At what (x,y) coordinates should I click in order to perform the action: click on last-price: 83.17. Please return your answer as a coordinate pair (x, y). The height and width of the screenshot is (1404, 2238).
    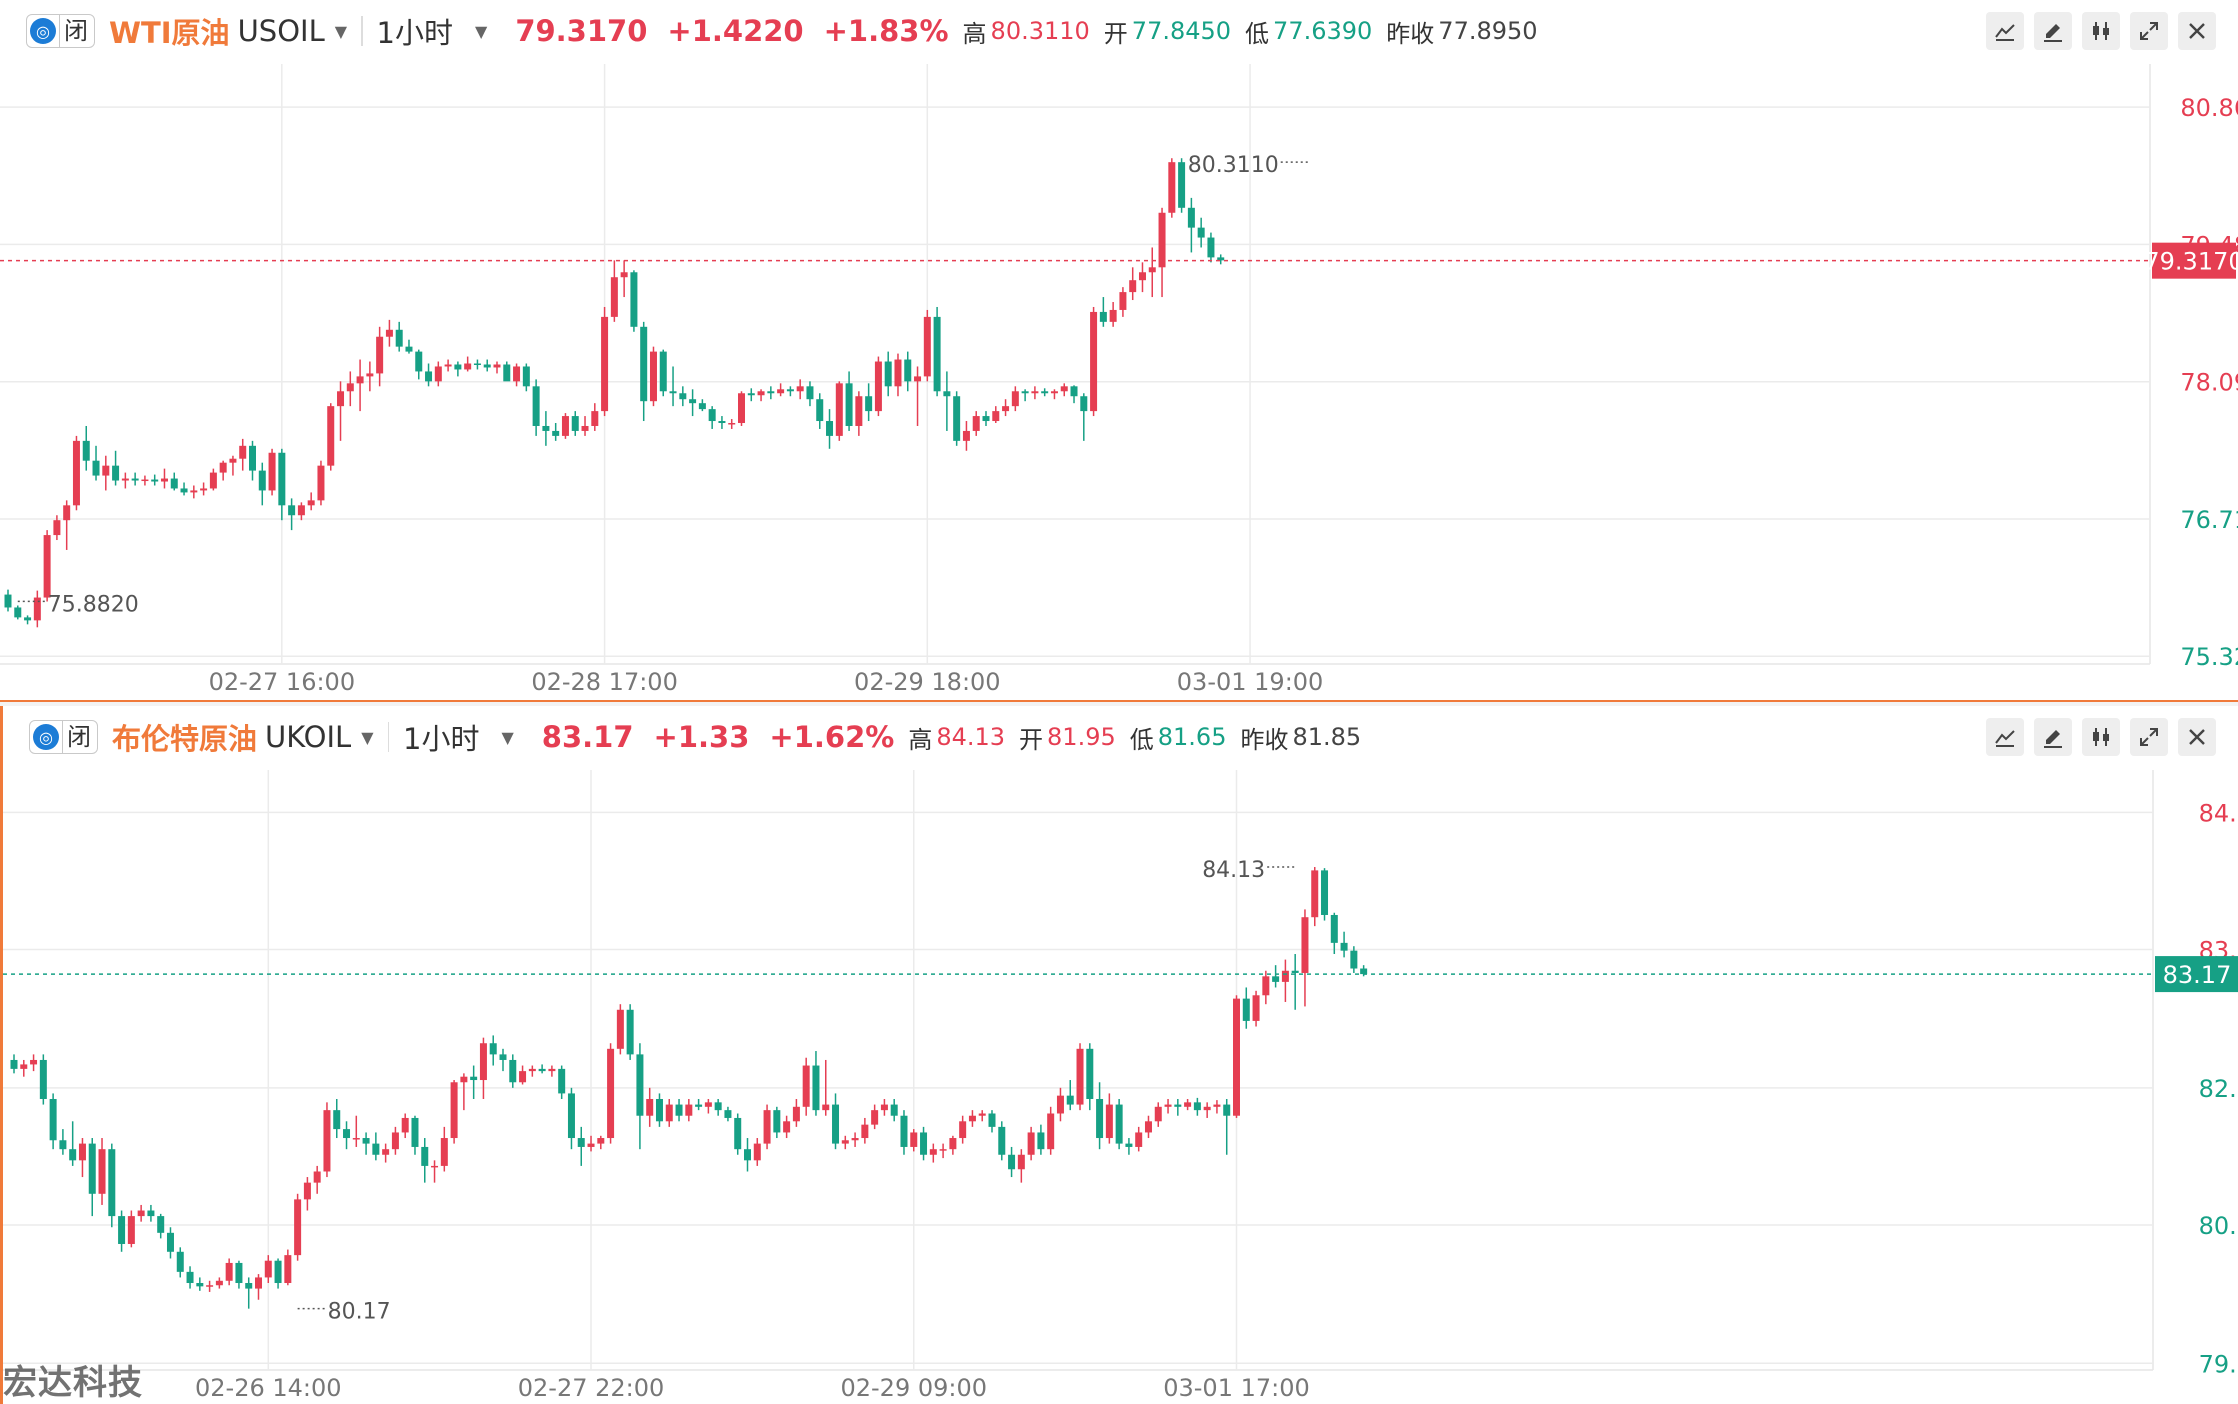
    Looking at the image, I should click on (587, 737).